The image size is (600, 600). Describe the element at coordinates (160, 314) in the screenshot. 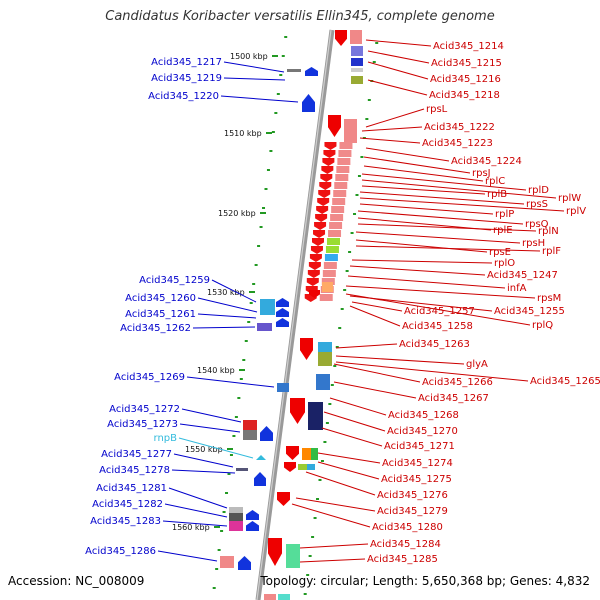

I see `gene-label: Acid345_1261` at that location.